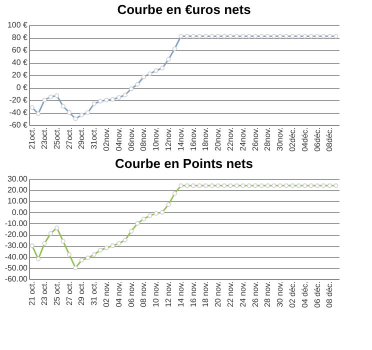  I want to click on x-tick-label: 04 déc., so click(305, 295).